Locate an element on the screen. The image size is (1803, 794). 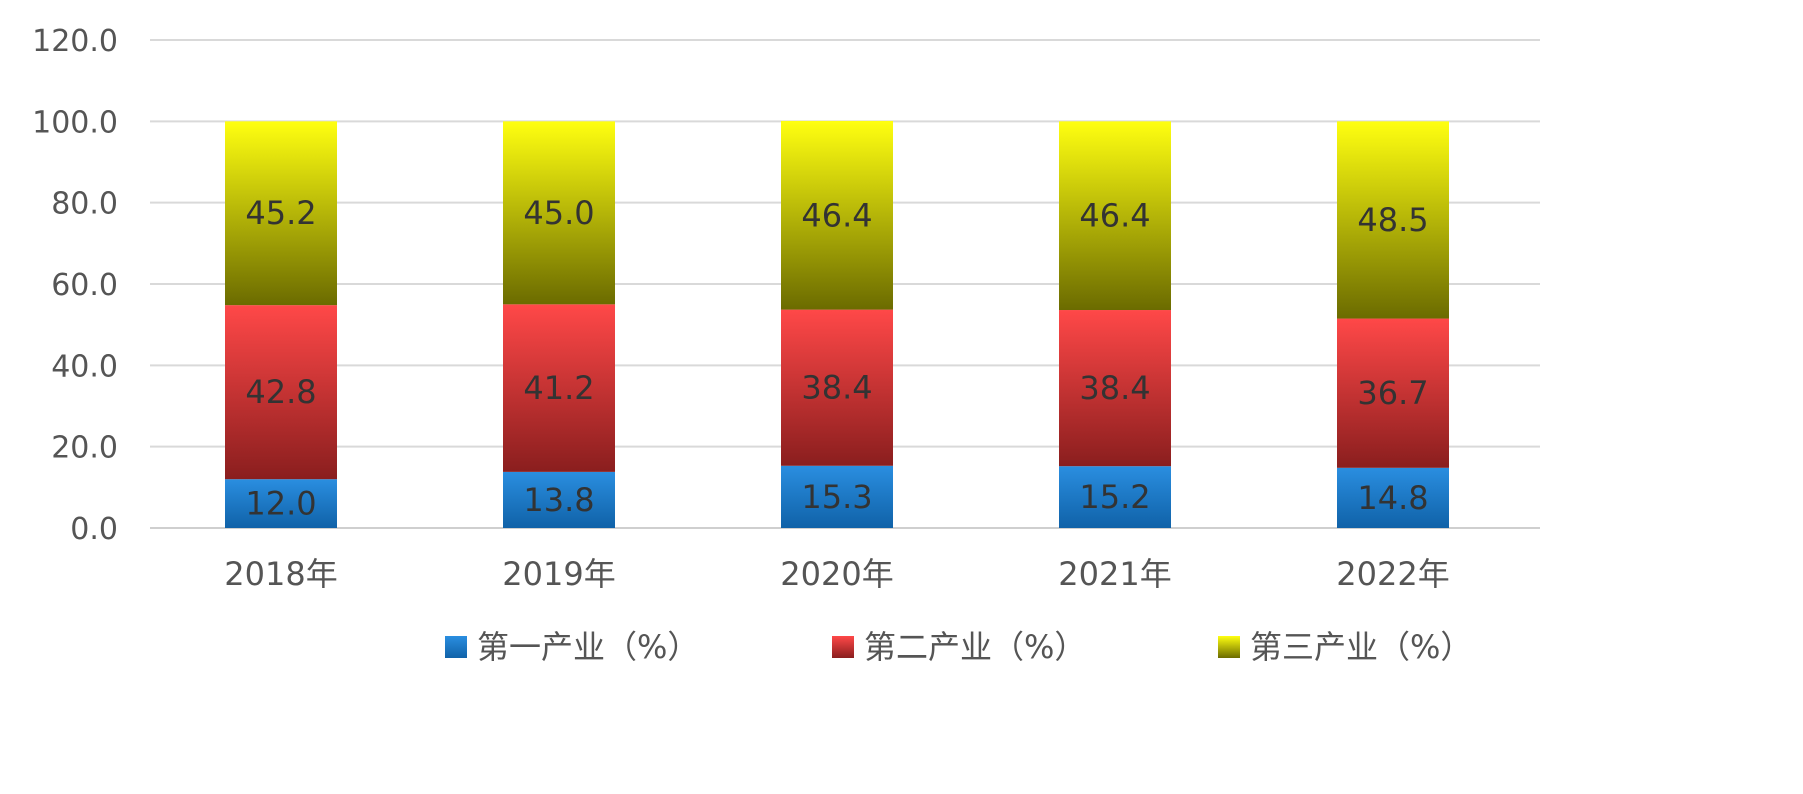
data-label: 45.2 is located at coordinates (280, 213).